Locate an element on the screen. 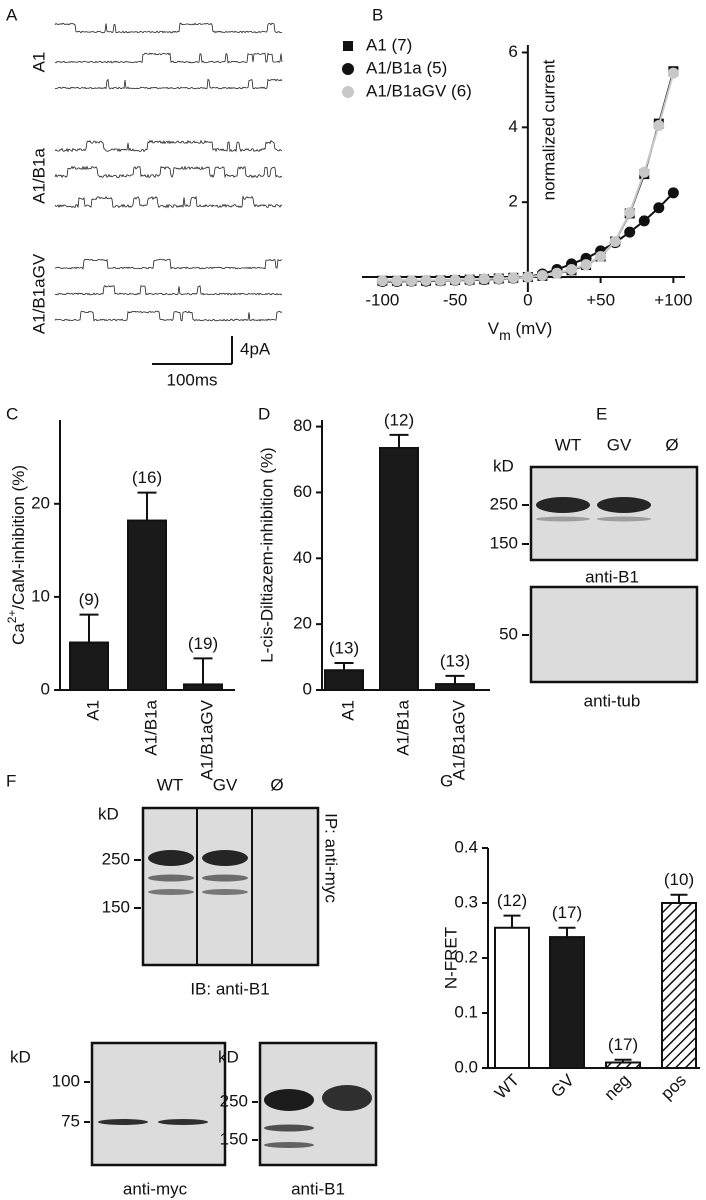  n-label: (9) is located at coordinates (89, 599).